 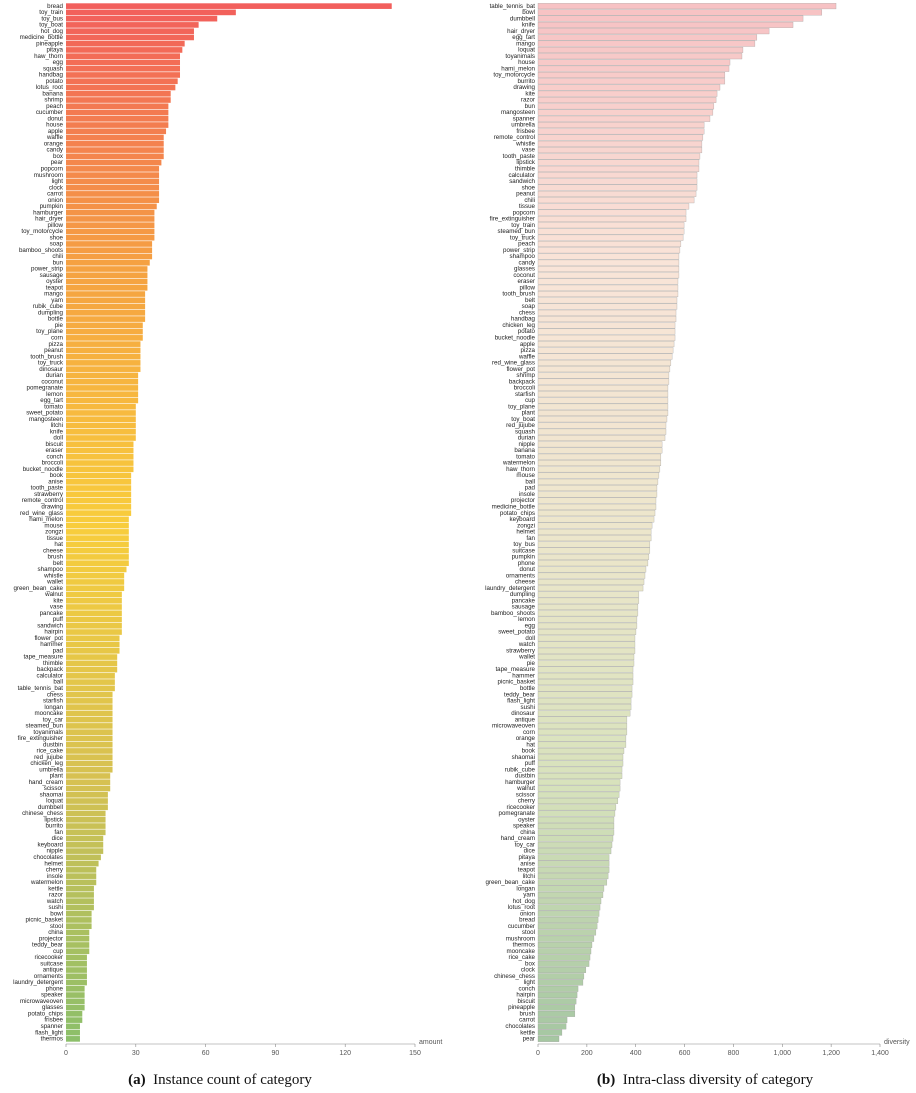 What do you see at coordinates (523, 319) in the screenshot?
I see `category-label: handbag` at bounding box center [523, 319].